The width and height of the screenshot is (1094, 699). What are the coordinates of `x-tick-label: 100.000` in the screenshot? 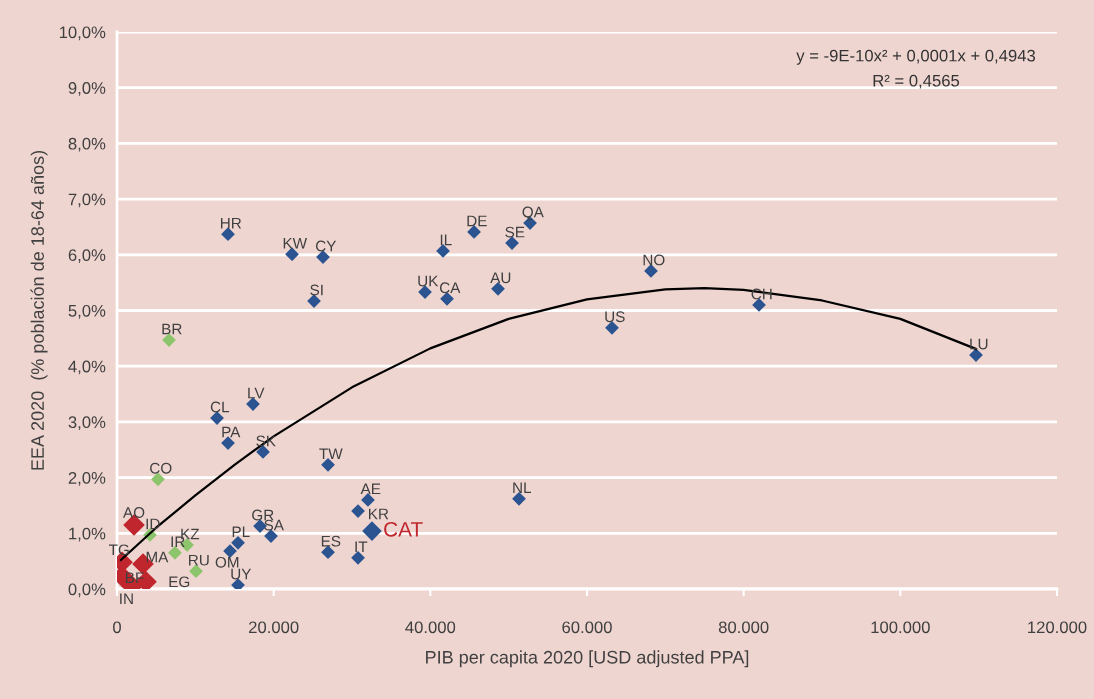 It's located at (900, 627).